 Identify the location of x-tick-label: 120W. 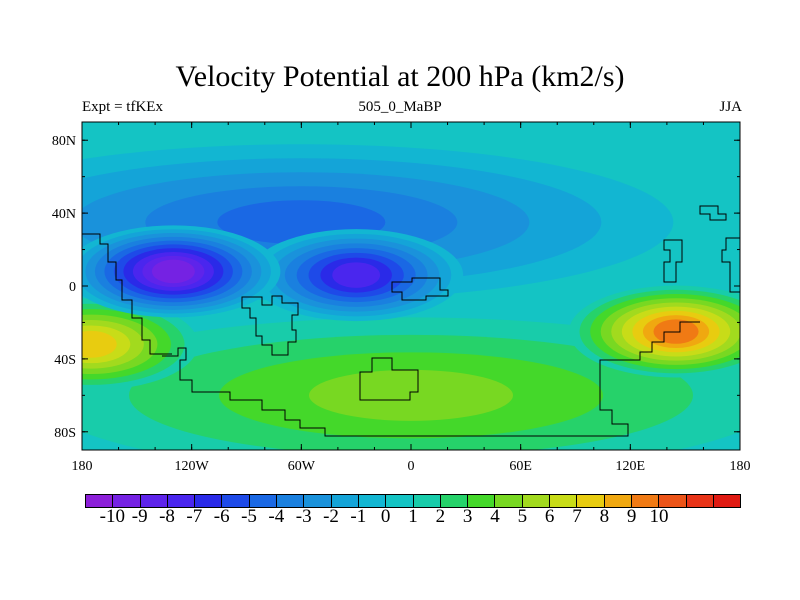
(192, 466).